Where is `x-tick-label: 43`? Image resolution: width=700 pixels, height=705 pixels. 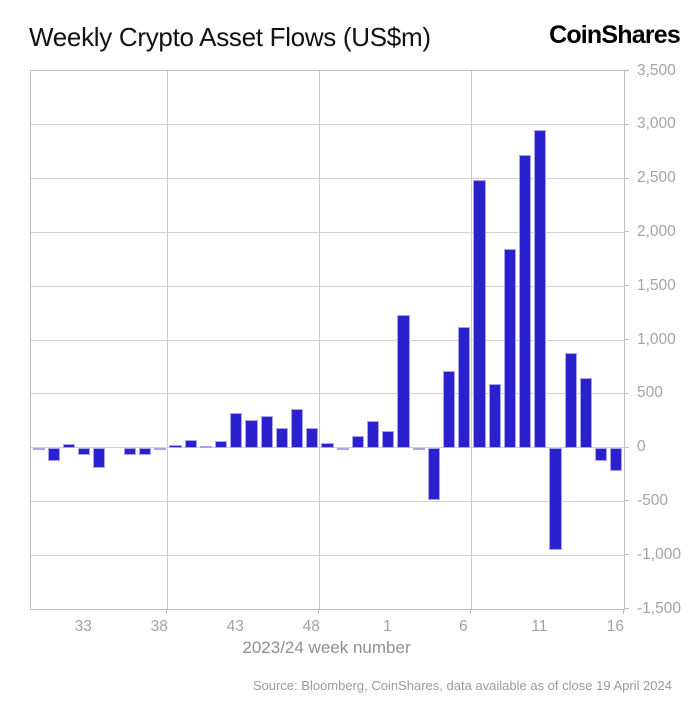 x-tick-label: 43 is located at coordinates (235, 626).